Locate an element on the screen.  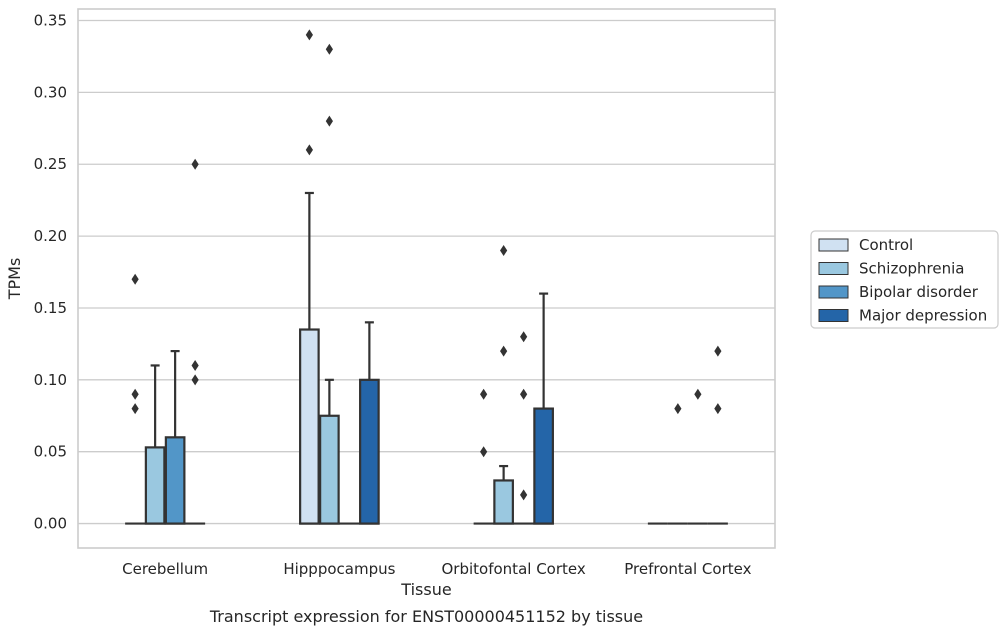
y-axis-ticks: 0.00 0.05 0.10 0.15 0.20 0.25 0.30 0.35 is located at coordinates (50, 271).